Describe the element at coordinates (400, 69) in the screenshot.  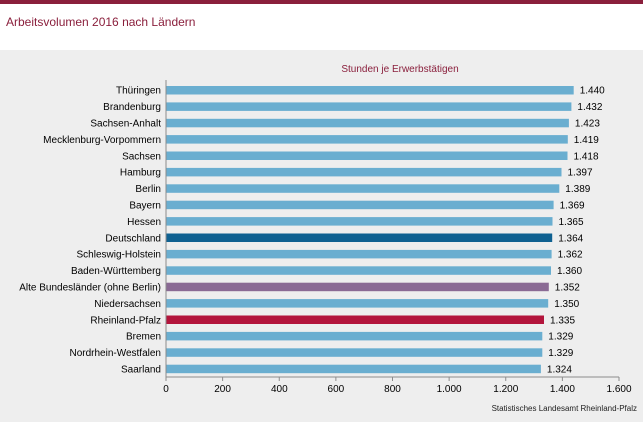
I see `chart-subtitle: Stunden je Erwerbstätigen` at that location.